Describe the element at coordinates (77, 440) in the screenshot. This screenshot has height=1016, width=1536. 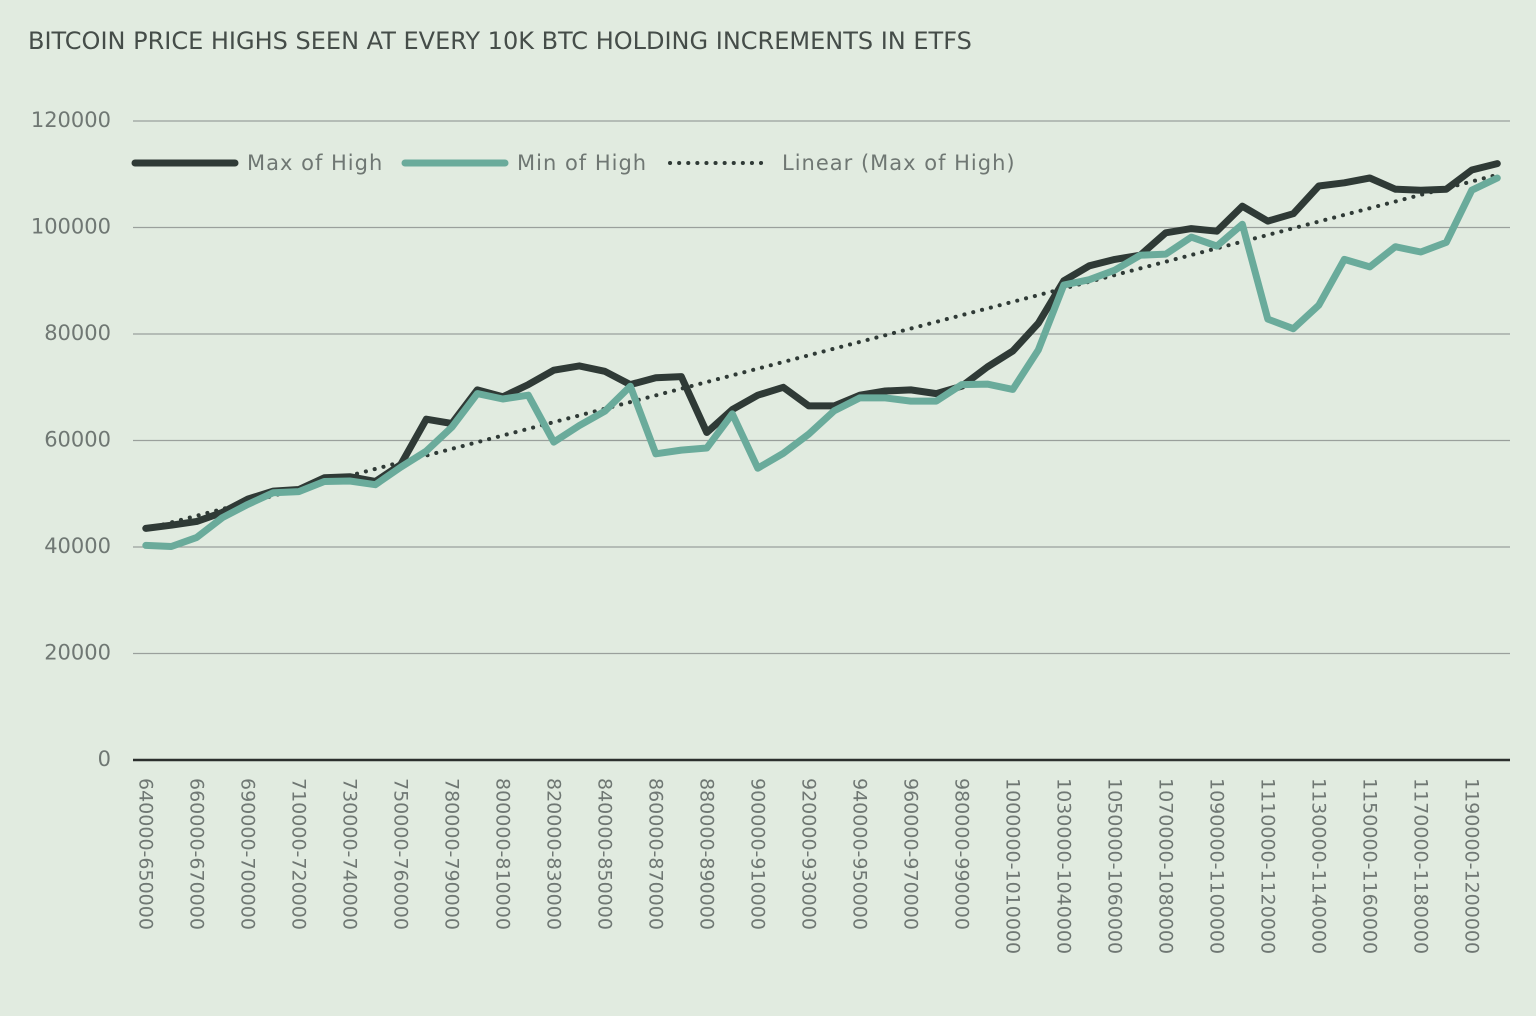
I see `y-tick-label: 60000` at that location.